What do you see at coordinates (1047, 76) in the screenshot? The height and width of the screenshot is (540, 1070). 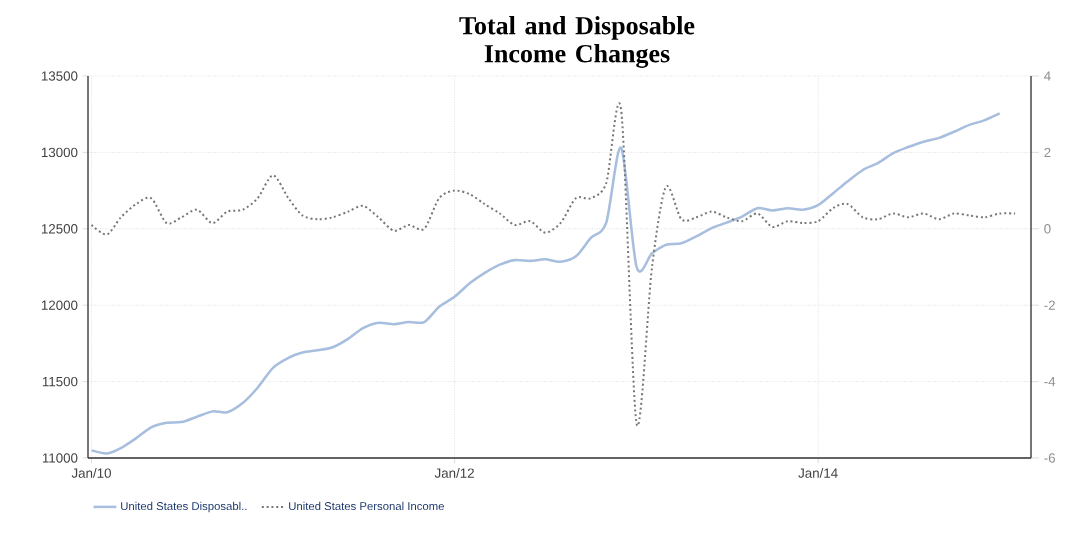 I see `y2-tick-label: 4` at bounding box center [1047, 76].